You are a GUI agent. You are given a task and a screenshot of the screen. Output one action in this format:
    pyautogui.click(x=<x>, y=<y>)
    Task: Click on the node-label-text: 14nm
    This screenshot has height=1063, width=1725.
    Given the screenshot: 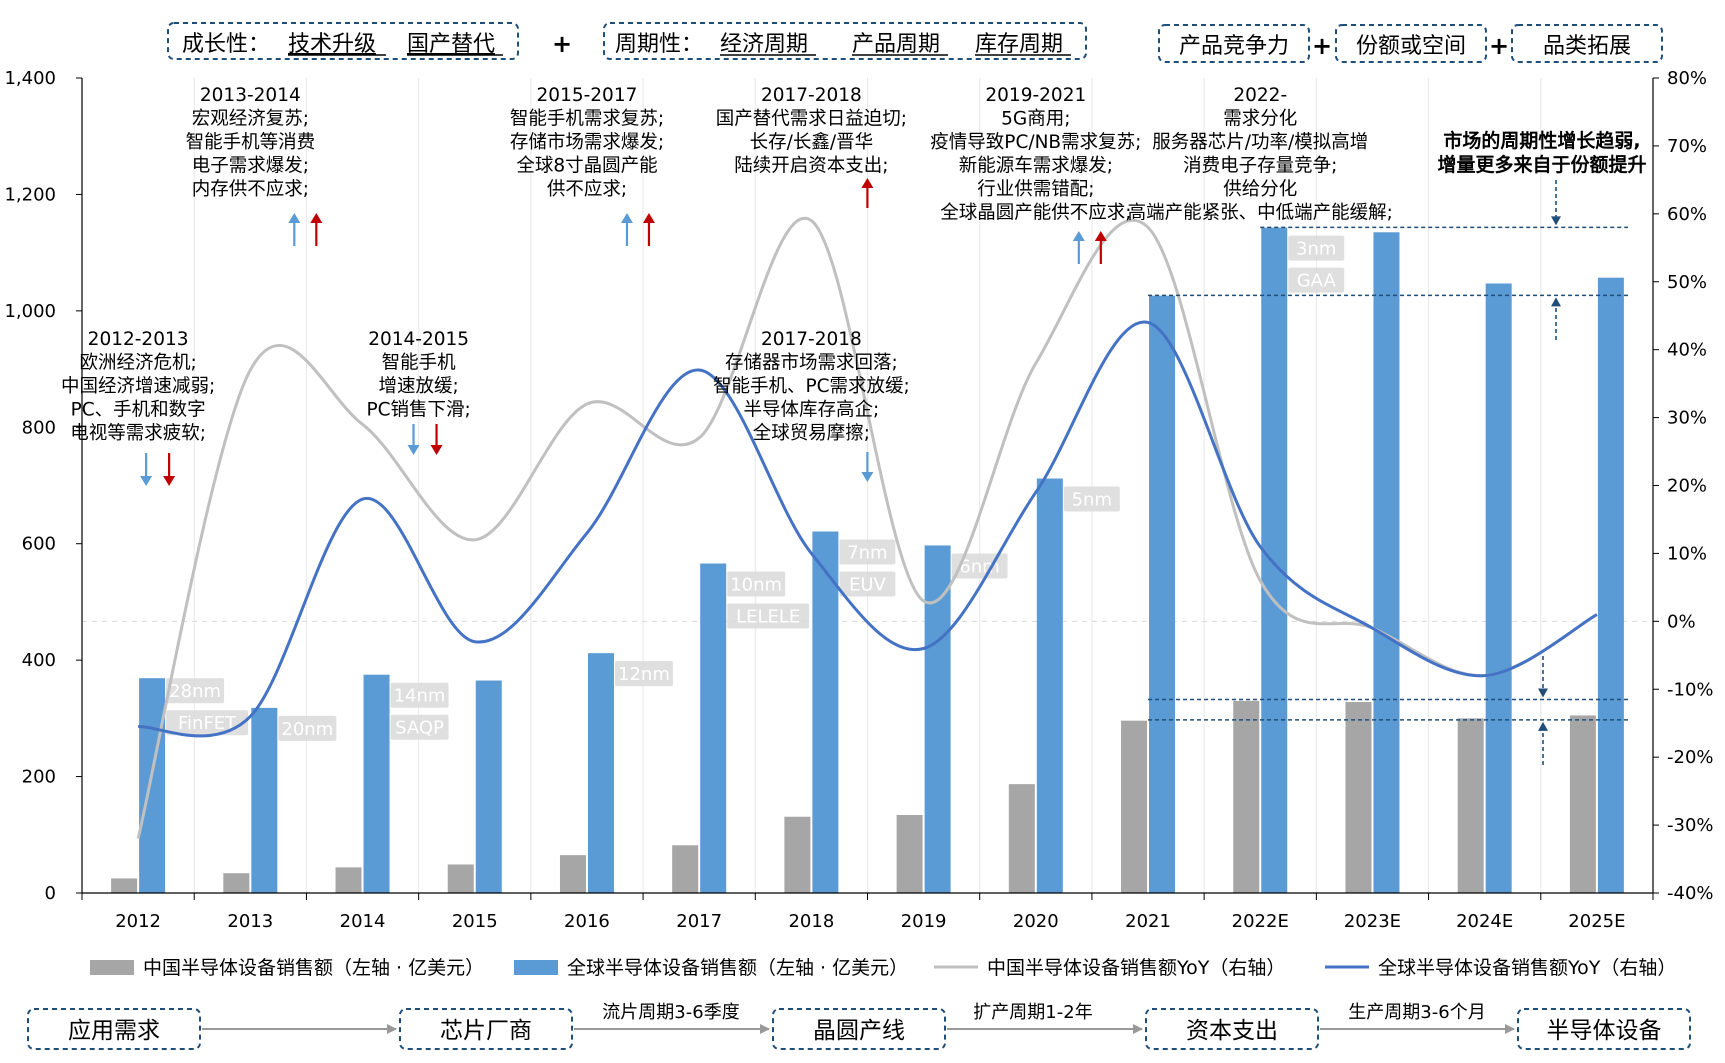 What is the action you would take?
    pyautogui.click(x=420, y=696)
    